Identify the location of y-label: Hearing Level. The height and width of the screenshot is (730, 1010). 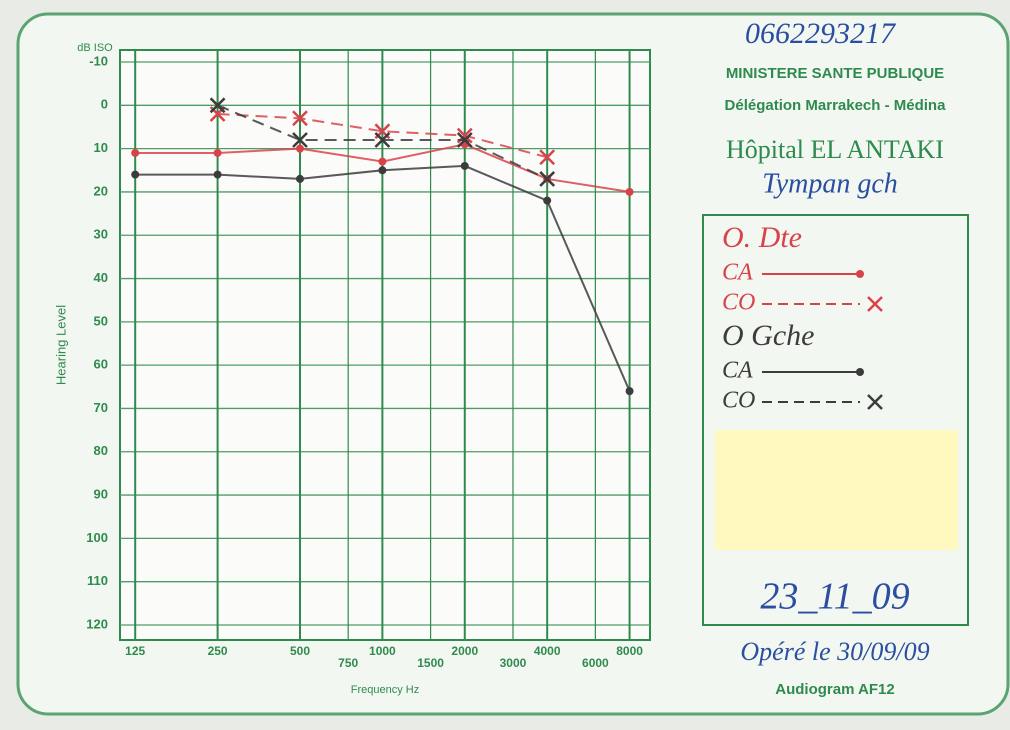
(60, 345).